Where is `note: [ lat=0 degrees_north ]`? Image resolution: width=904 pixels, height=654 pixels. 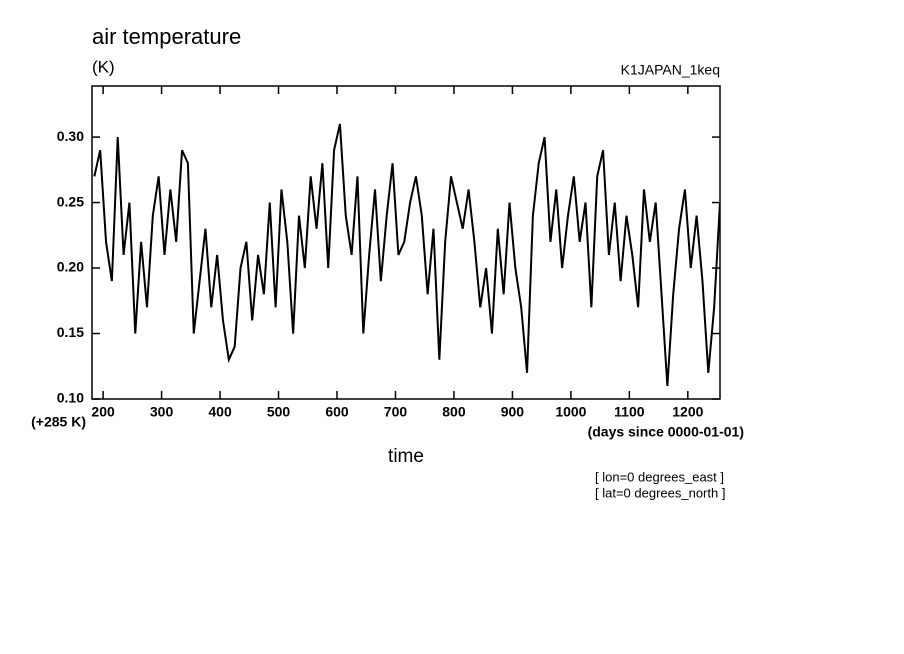
note: [ lat=0 degrees_north ] is located at coordinates (660, 492).